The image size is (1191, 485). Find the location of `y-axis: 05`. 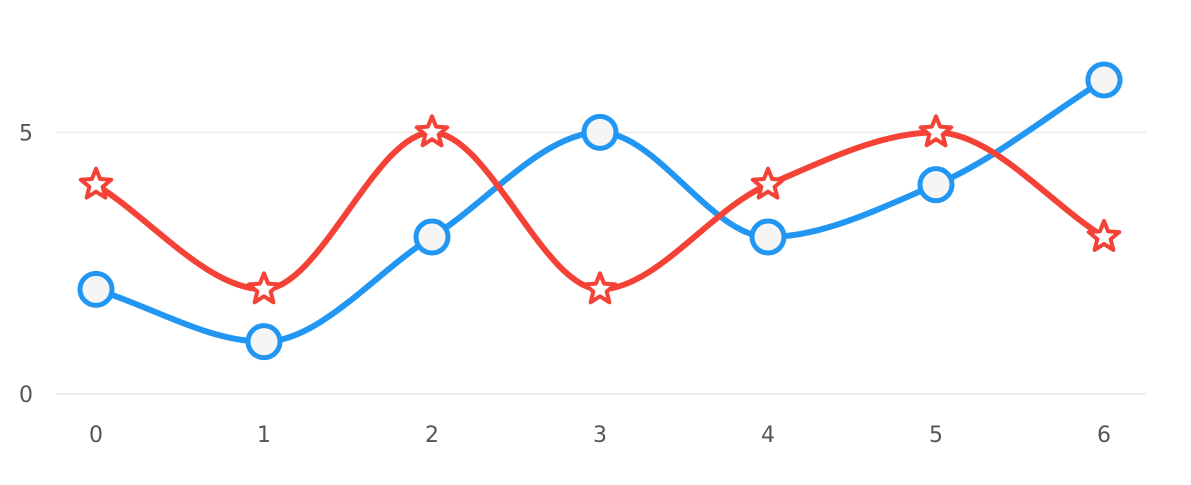

y-axis: 05 is located at coordinates (26, 264).